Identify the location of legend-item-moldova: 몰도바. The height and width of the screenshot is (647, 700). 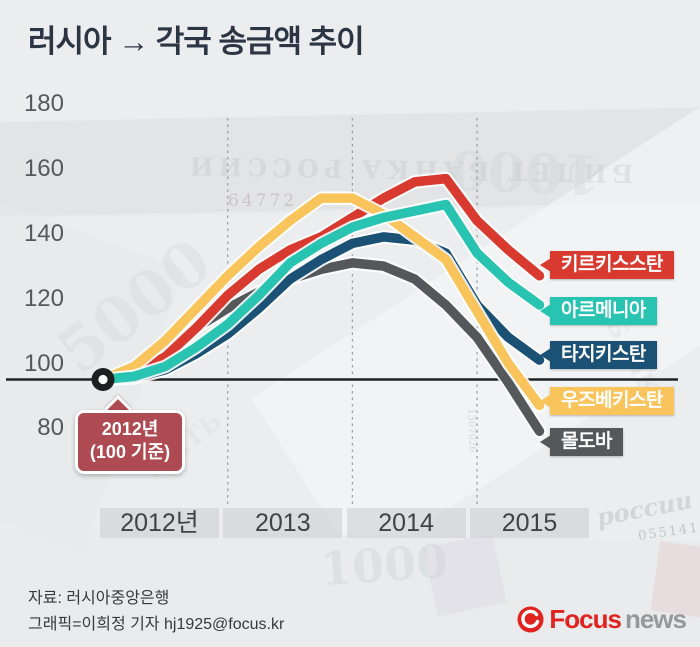
(581, 442).